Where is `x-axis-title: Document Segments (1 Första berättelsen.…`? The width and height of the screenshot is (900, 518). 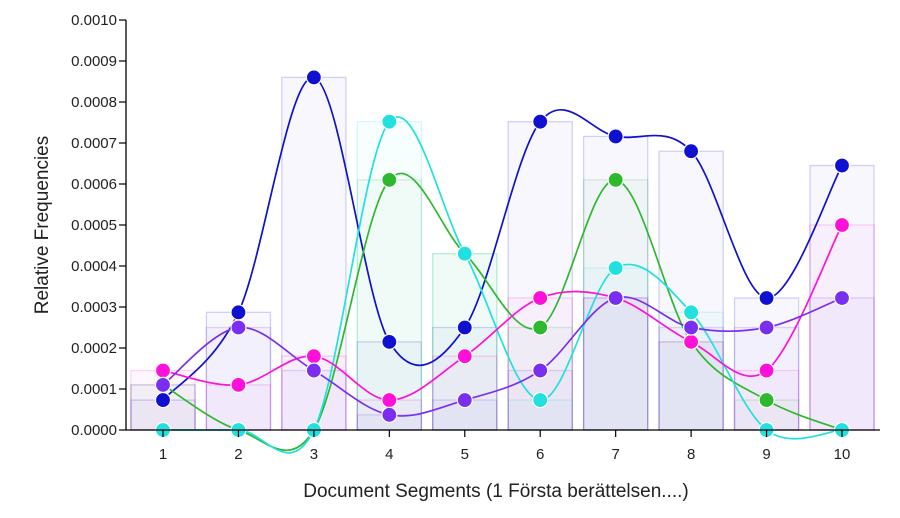
x-axis-title: Document Segments (1 Första berättelsen.… is located at coordinates (495, 491).